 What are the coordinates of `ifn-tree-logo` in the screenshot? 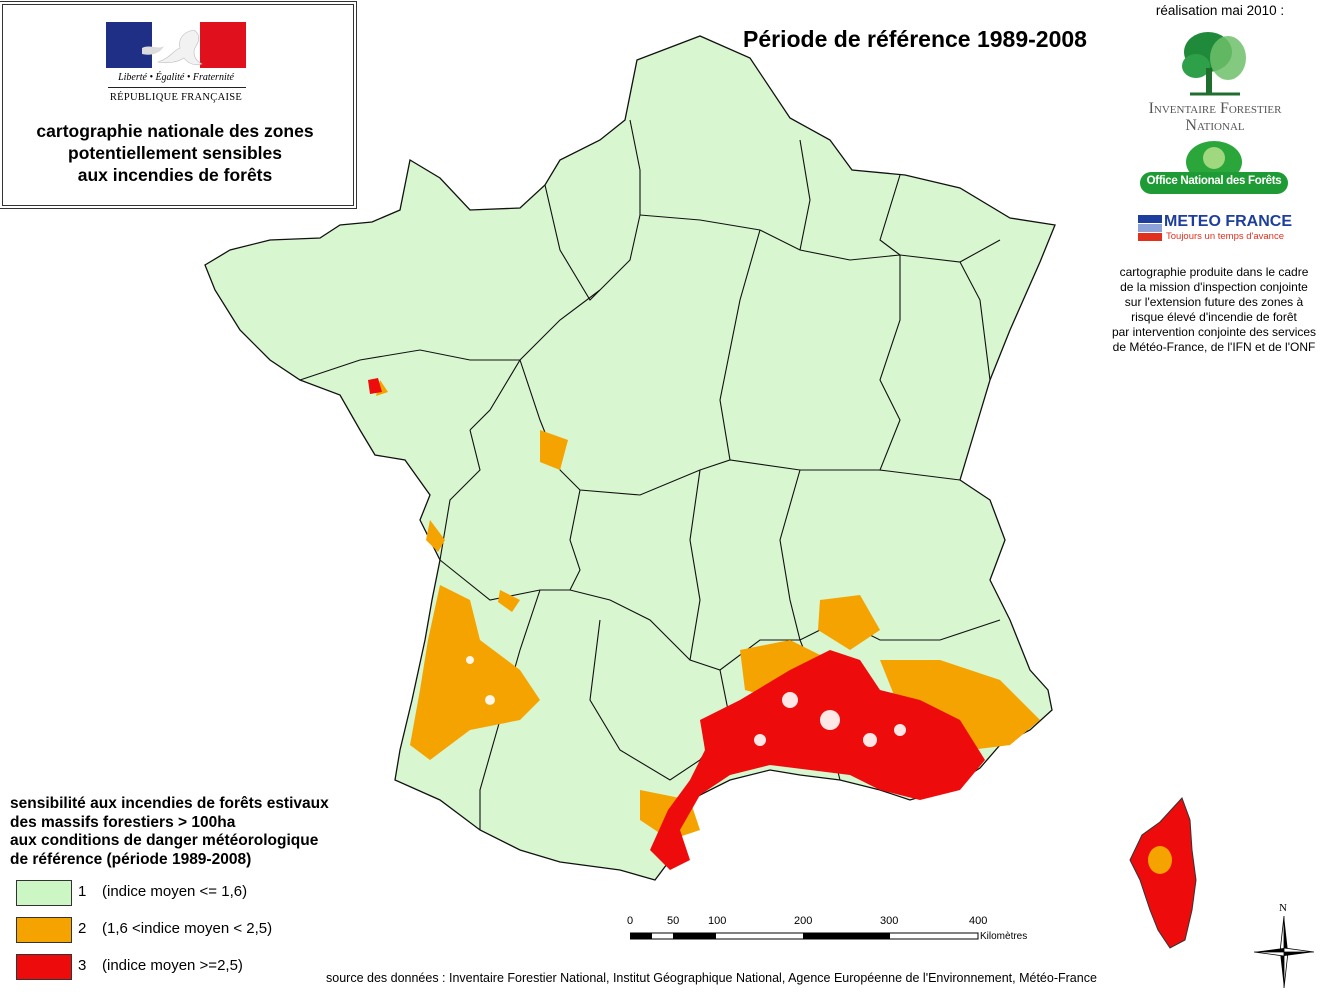 It's located at (1215, 64).